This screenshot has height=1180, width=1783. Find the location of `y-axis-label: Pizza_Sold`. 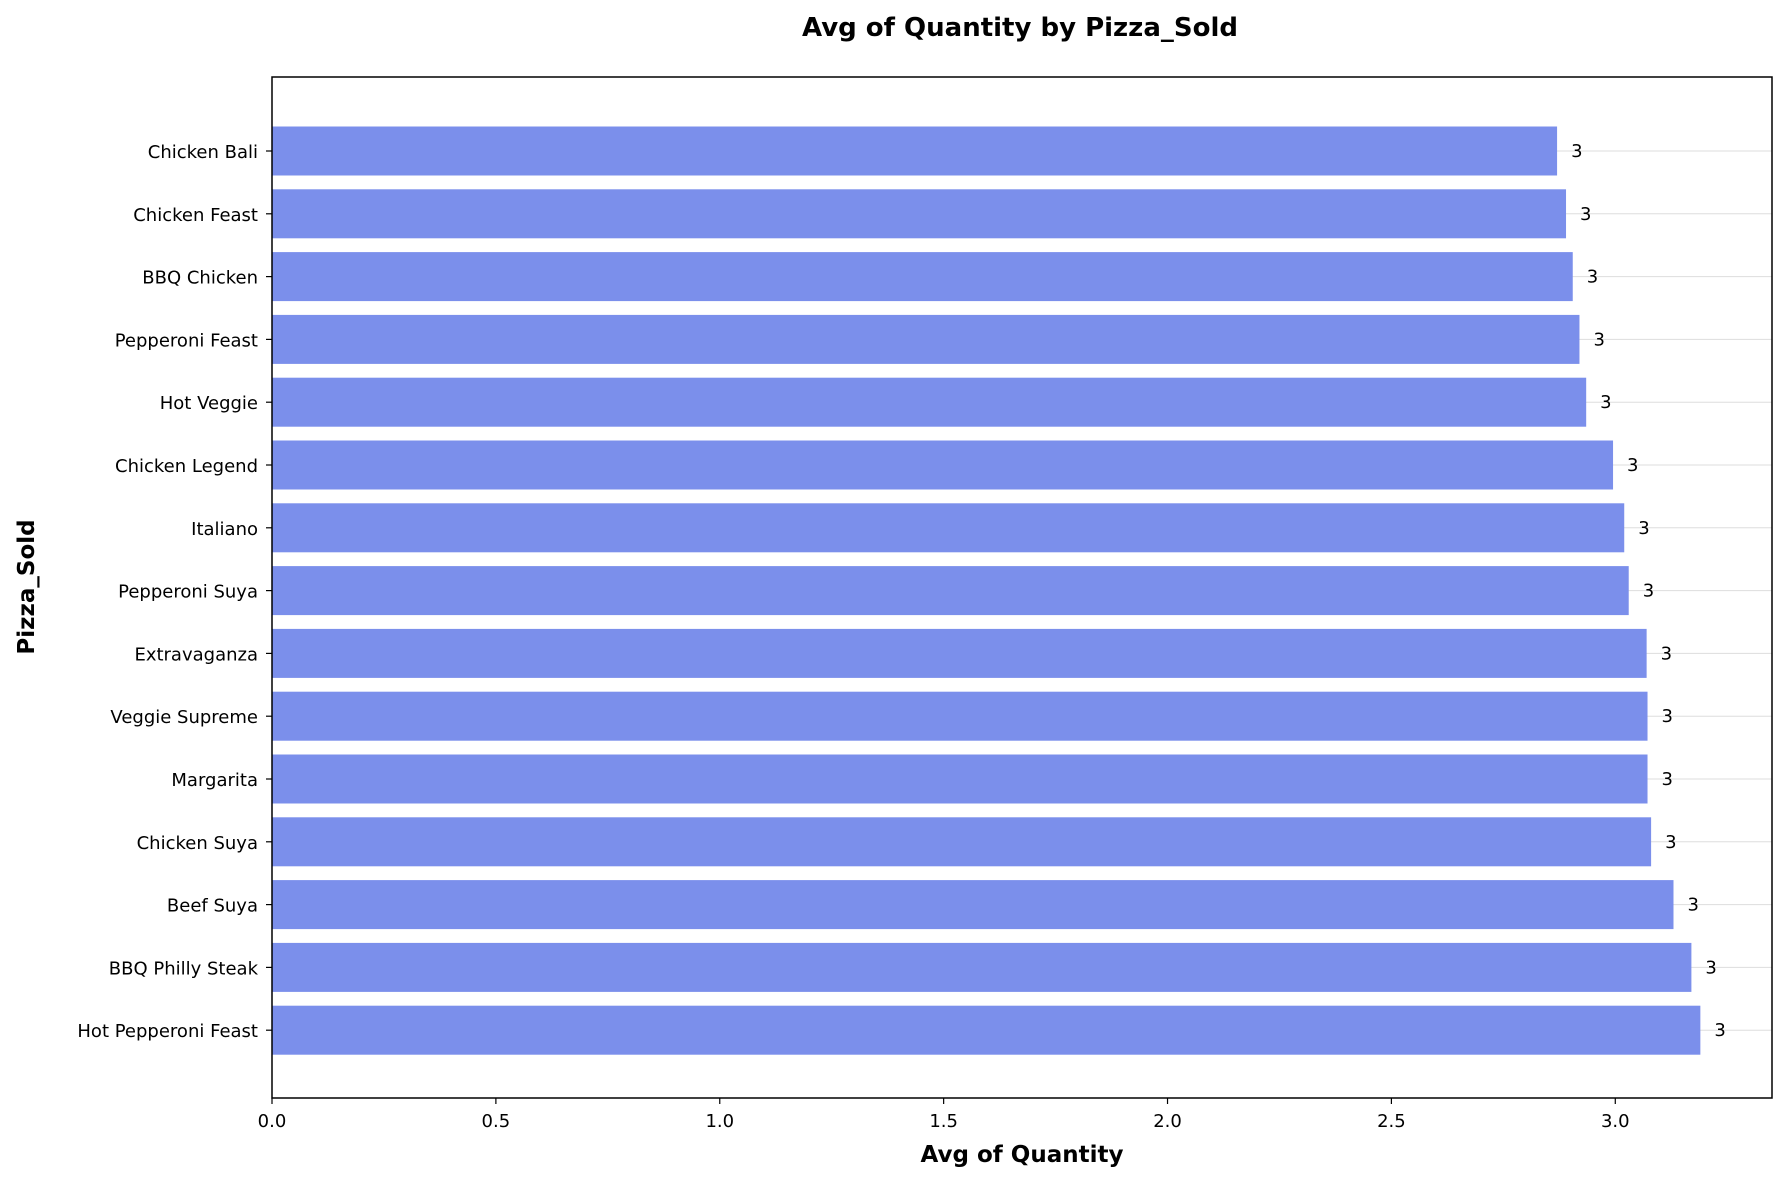

y-axis-label: Pizza_Sold is located at coordinates (27, 586).